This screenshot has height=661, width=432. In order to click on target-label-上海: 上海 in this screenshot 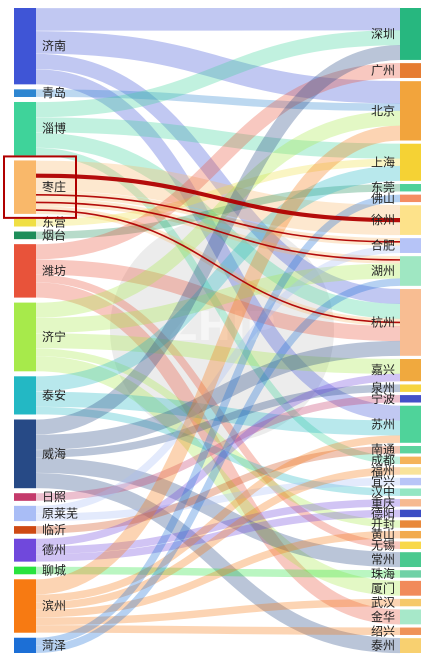, I will do `click(383, 161)`.